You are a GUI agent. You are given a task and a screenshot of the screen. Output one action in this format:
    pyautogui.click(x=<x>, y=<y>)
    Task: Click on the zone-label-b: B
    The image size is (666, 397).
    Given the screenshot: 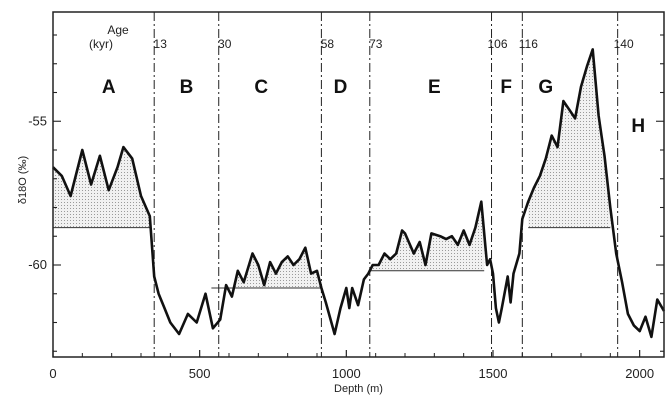 What is the action you would take?
    pyautogui.click(x=187, y=87)
    